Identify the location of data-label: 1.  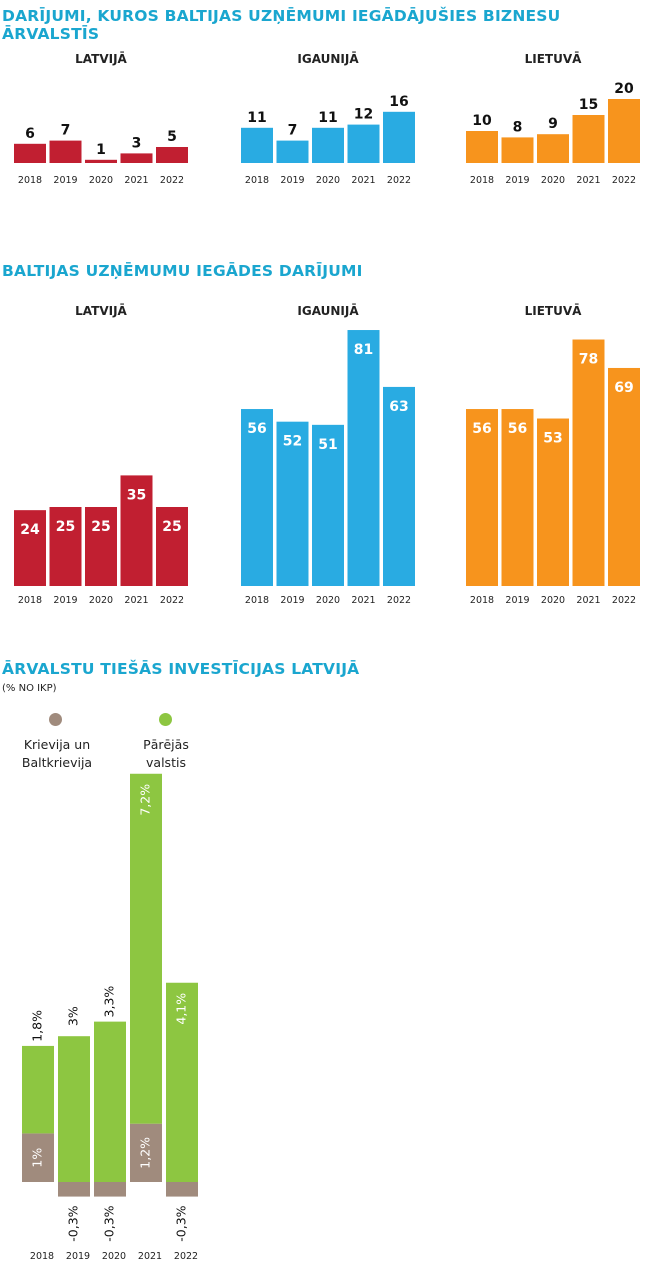
(101, 150).